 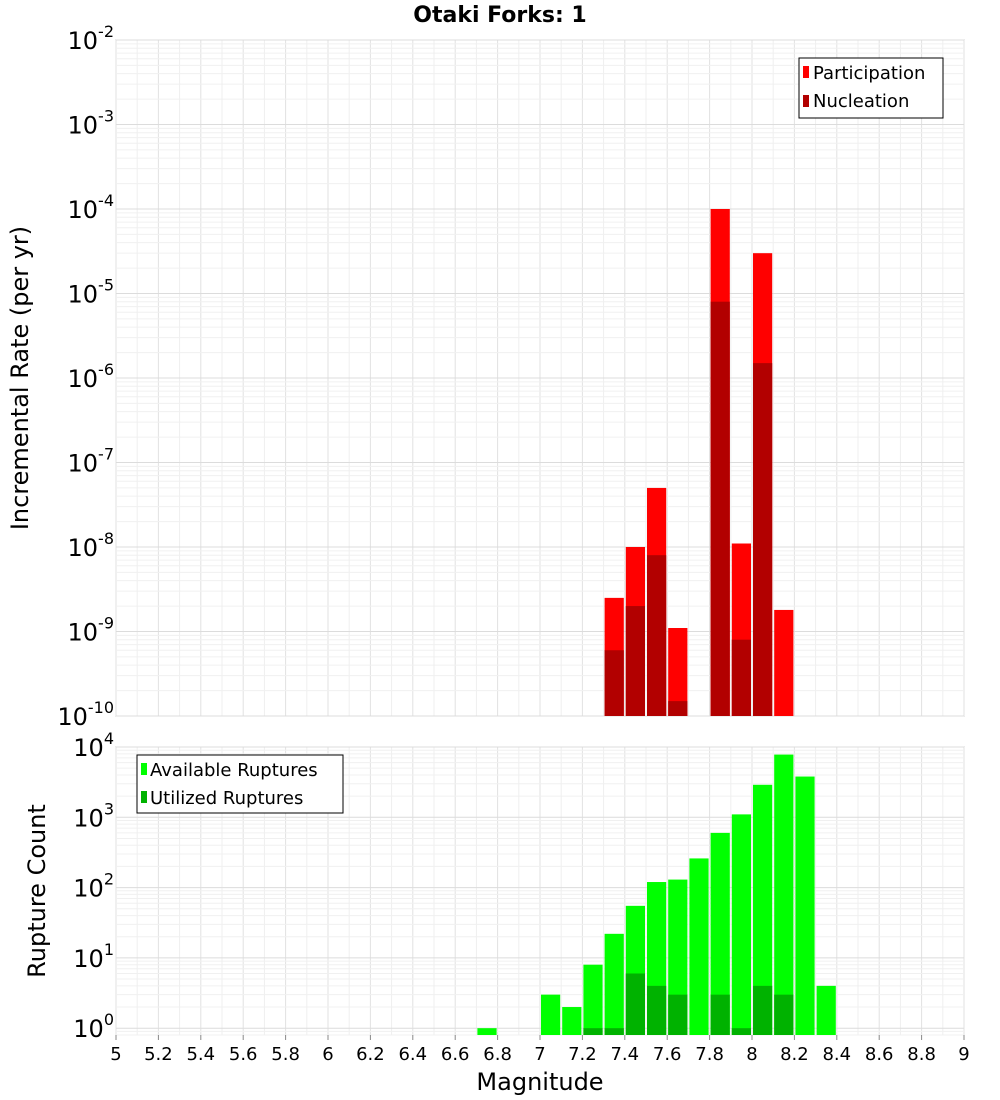 I want to click on count-y-axis-label: Rupture Count, so click(x=37, y=891).